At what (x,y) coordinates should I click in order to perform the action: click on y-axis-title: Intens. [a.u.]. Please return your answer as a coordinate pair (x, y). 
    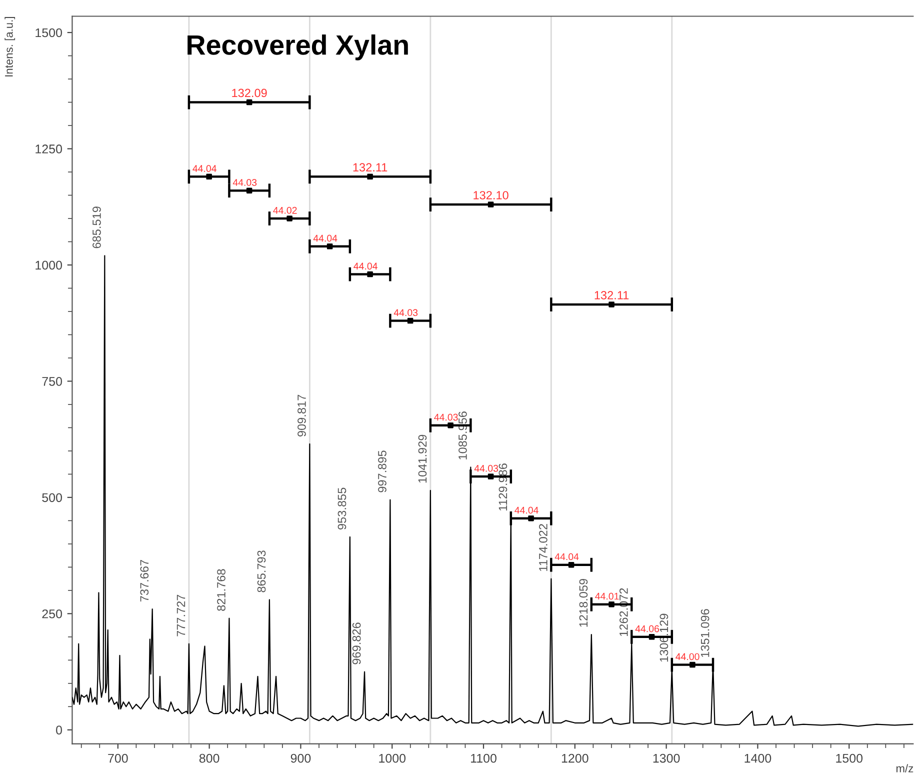
    Looking at the image, I should click on (10, 46).